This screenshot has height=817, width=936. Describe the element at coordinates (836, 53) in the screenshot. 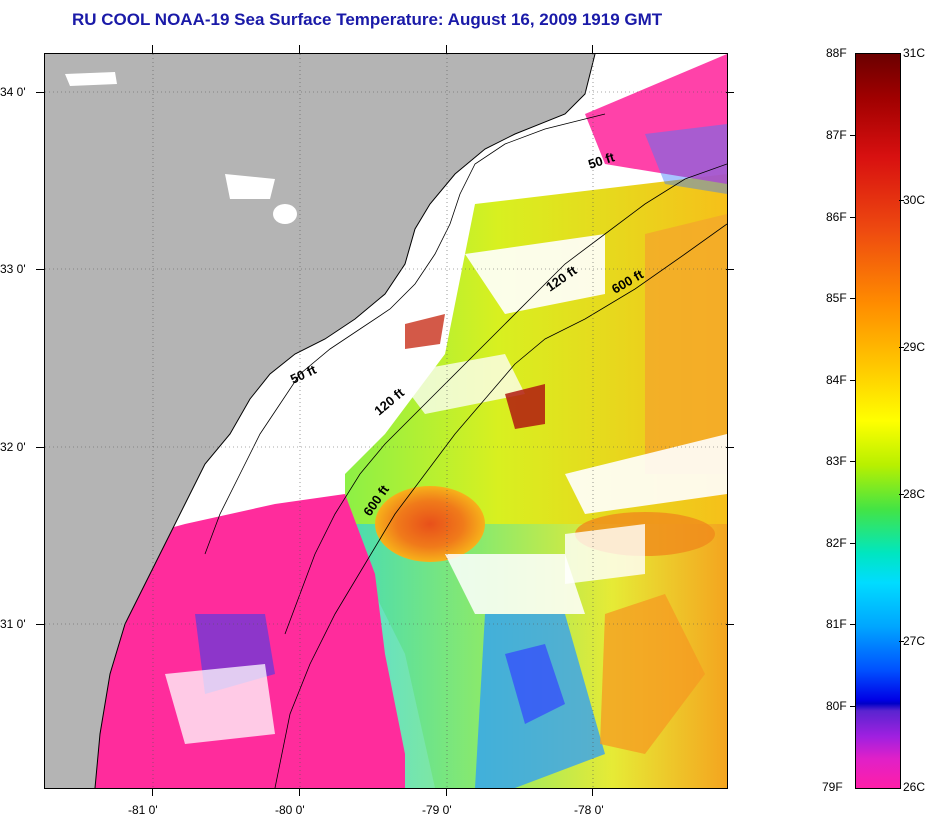

I see `colorbar-label-f: 88F` at that location.